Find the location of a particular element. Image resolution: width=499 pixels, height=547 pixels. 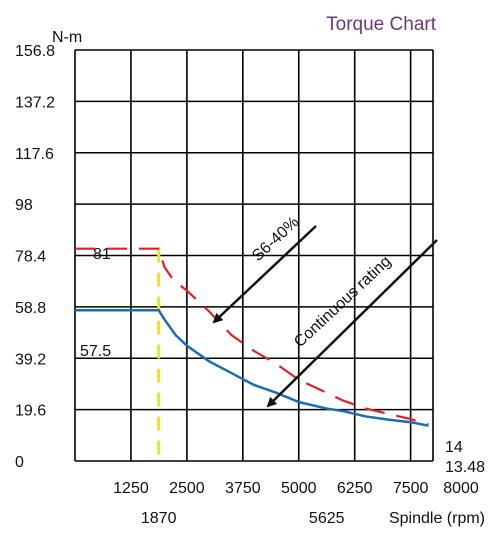

y-tick-labels: 0 19.6 39.2 58.8 78.4 98 117.6 137.2 156.8 is located at coordinates (35, 257).